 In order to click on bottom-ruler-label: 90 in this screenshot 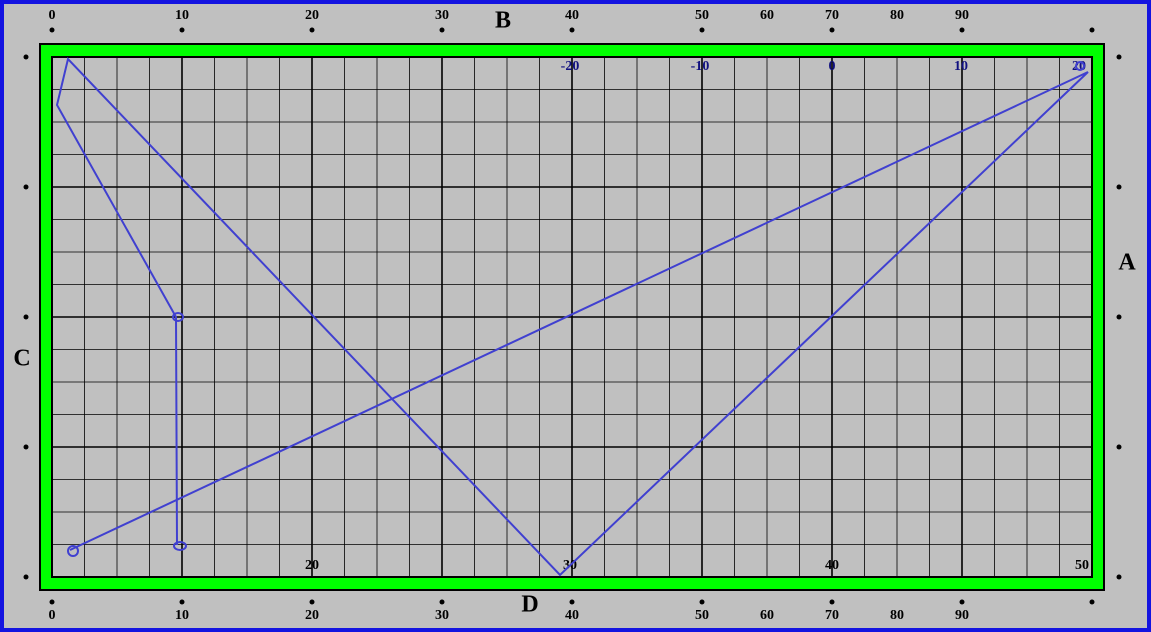, I will do `click(962, 615)`.